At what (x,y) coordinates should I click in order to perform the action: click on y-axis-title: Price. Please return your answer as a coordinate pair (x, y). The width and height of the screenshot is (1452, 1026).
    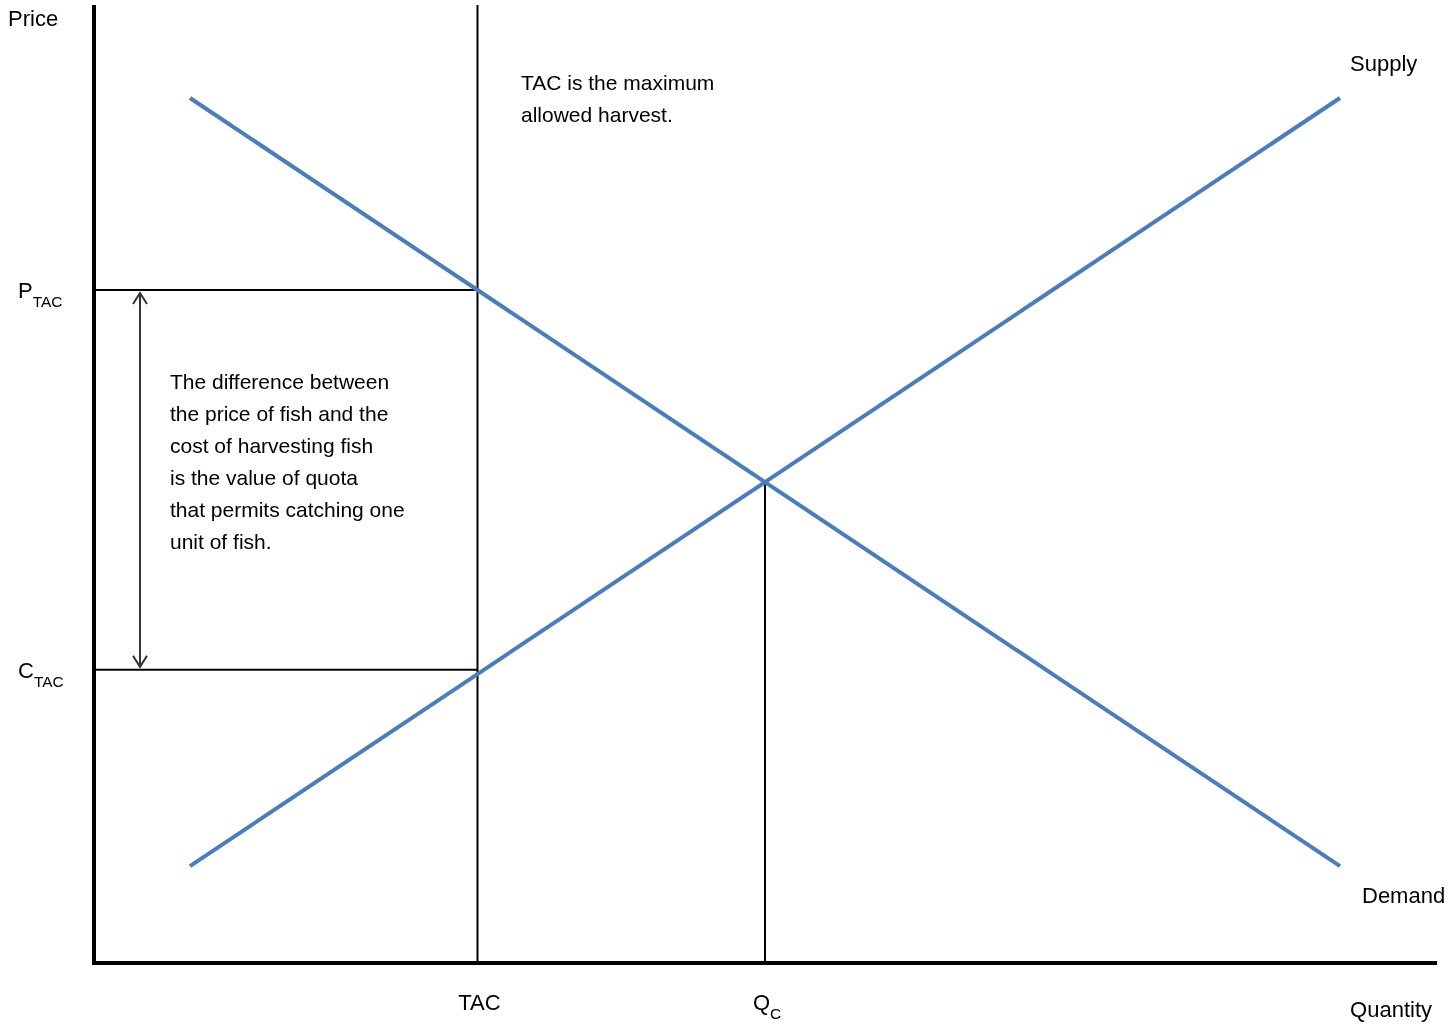
    Looking at the image, I should click on (33, 18).